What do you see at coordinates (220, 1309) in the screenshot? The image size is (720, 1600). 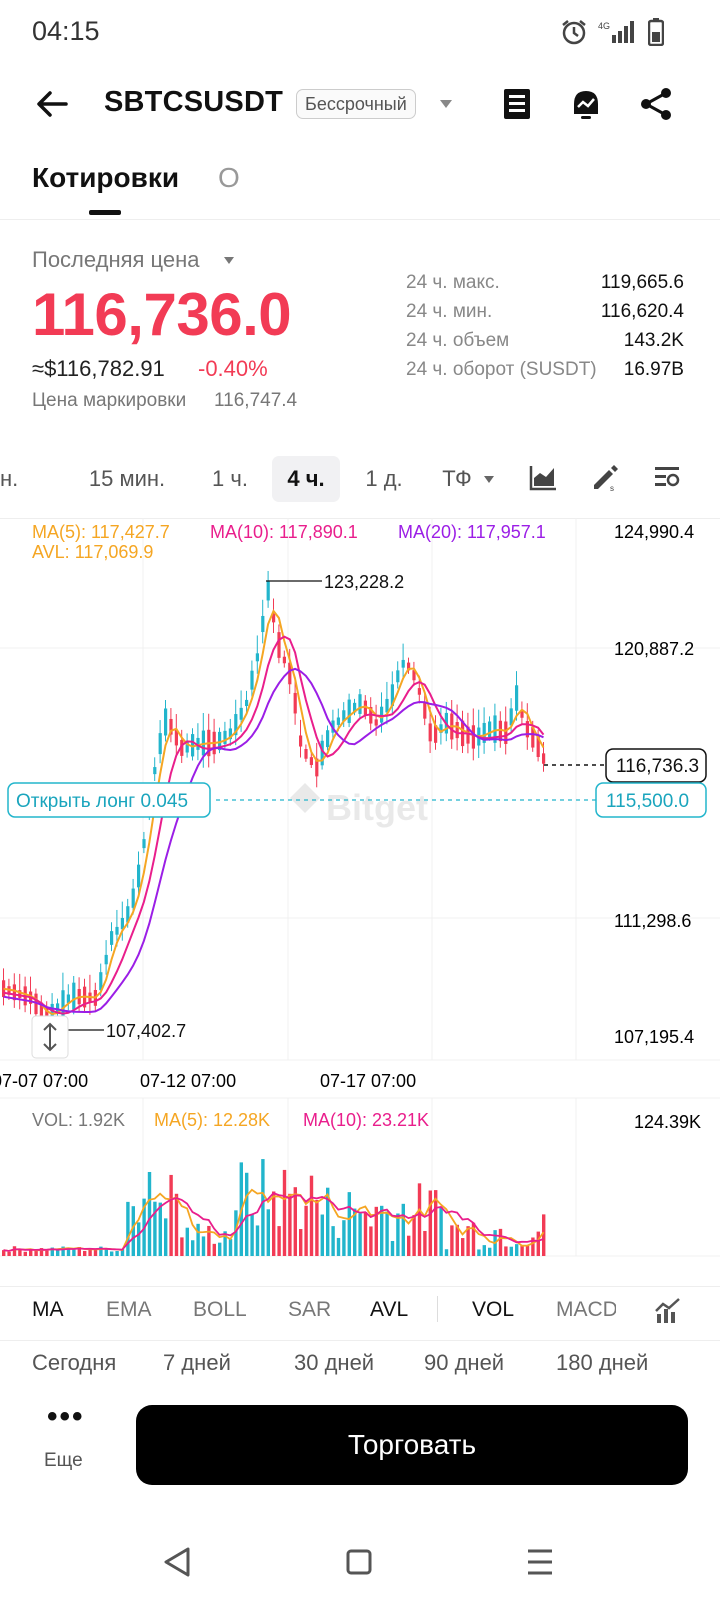 I see `indicator-boll: BOLL` at bounding box center [220, 1309].